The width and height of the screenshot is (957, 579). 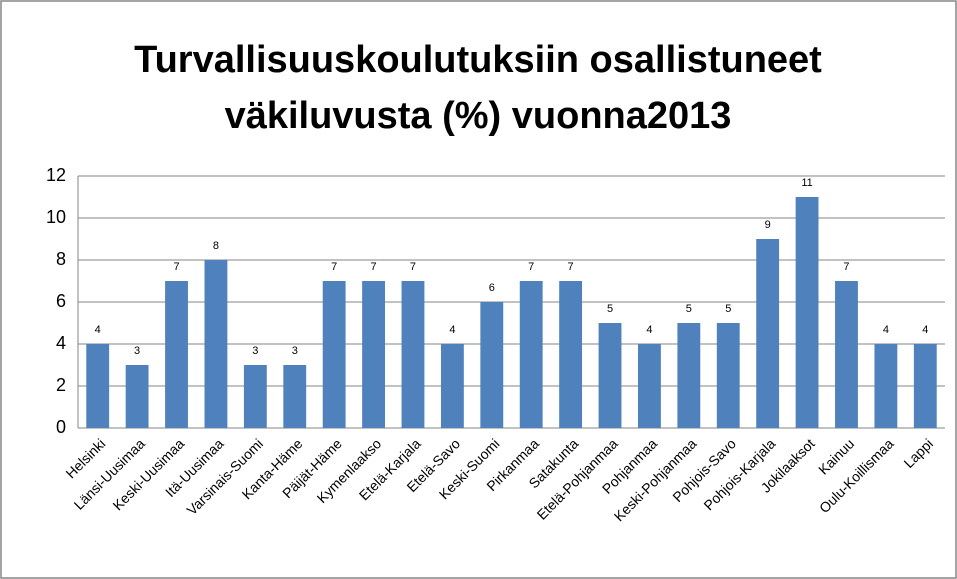 I want to click on data-label: 8, so click(x=216, y=246).